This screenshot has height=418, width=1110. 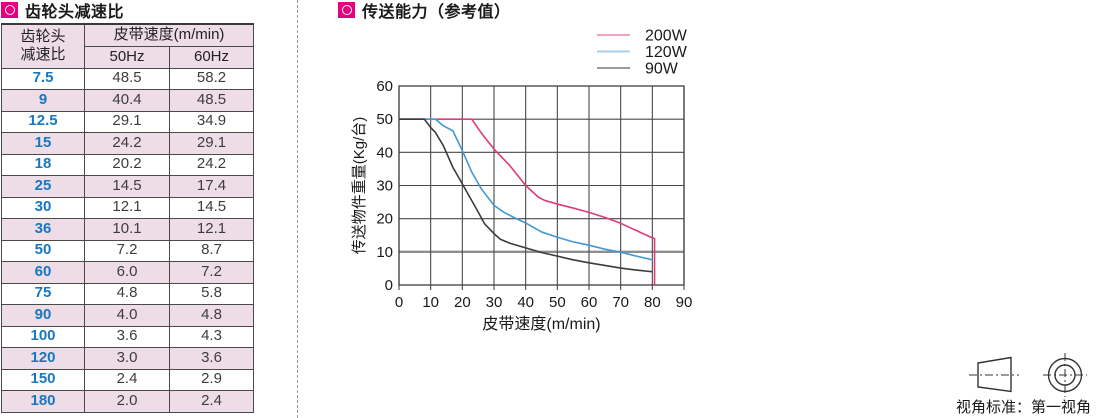 I want to click on projection-standard-label: 视角标准：第一视角, so click(x=1024, y=407).